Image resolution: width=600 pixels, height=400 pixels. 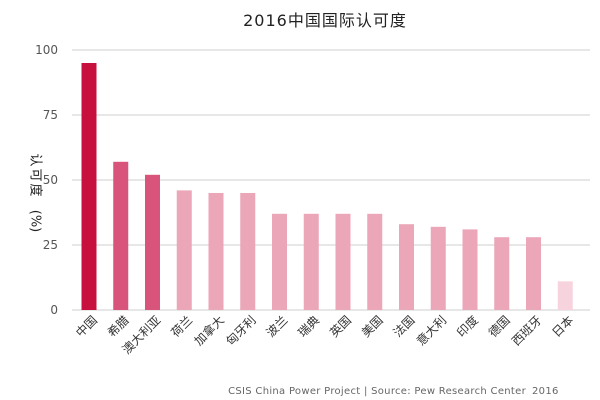 What do you see at coordinates (35, 174) in the screenshot?
I see `y-axis-label-char: 可` at bounding box center [35, 174].